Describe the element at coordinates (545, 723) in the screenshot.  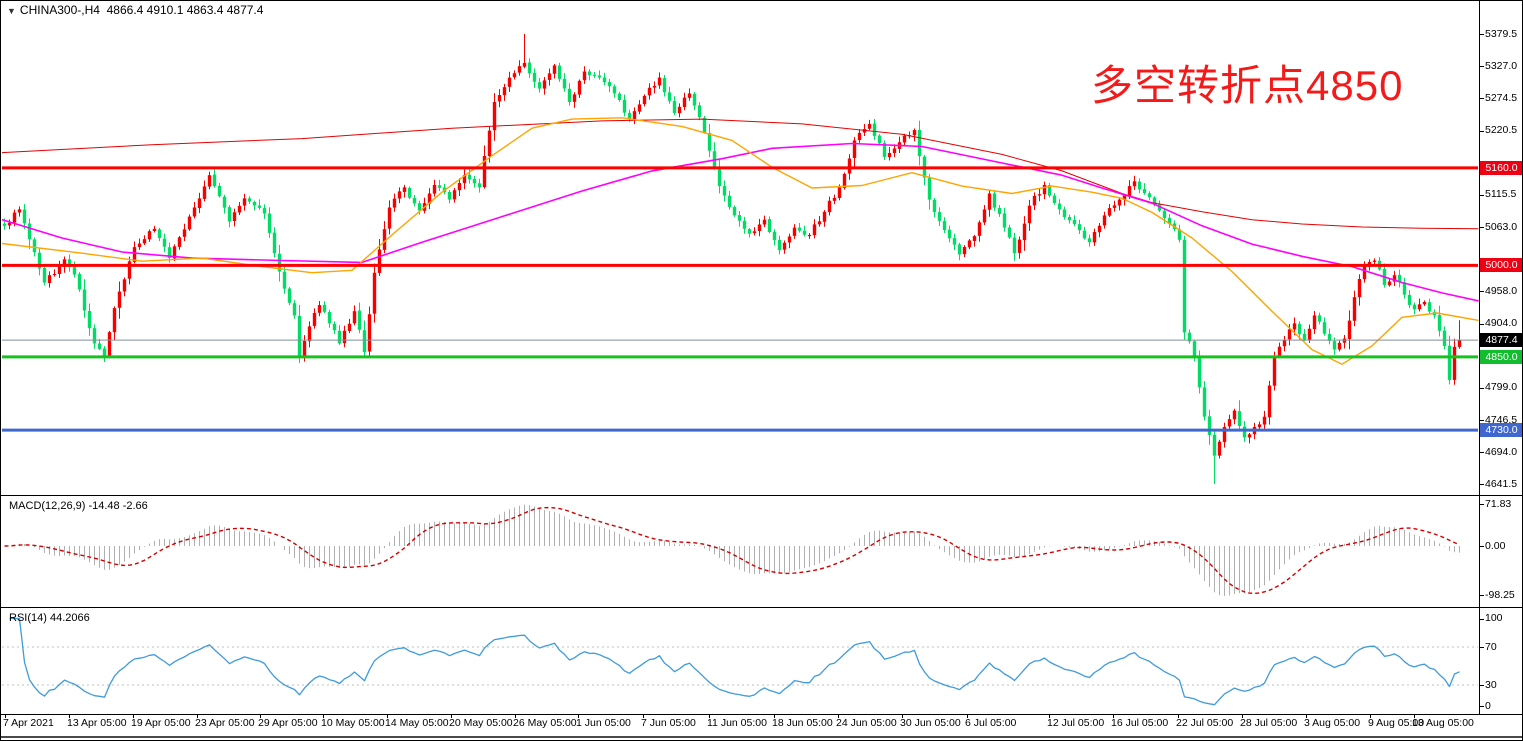
I see `time-axis-label: 26 May 05:00` at that location.